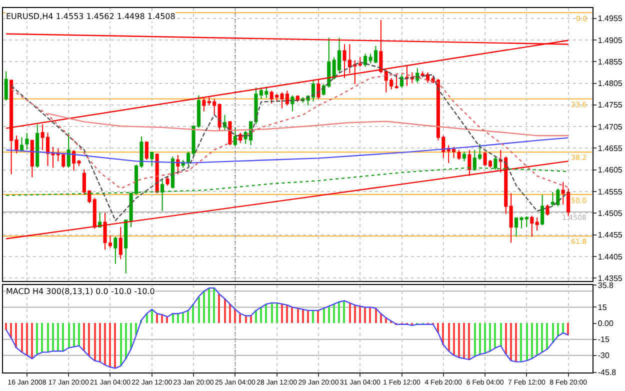  Describe the element at coordinates (610, 213) in the screenshot. I see `y-tick-label: 1.4505` at that location.